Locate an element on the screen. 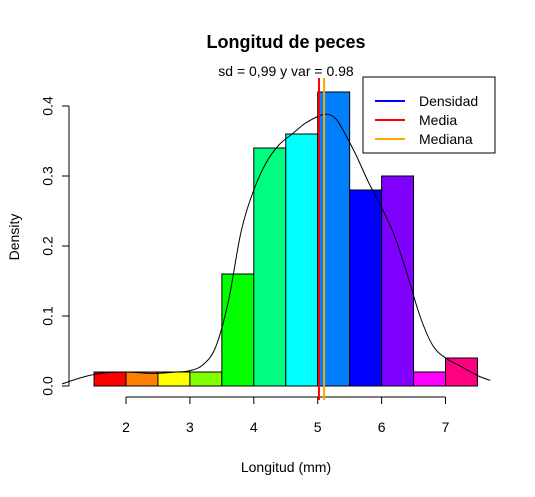 The height and width of the screenshot is (497, 535). y-axis: 0.0 0.1 0.2 0.3 0.4 is located at coordinates (55, 246).